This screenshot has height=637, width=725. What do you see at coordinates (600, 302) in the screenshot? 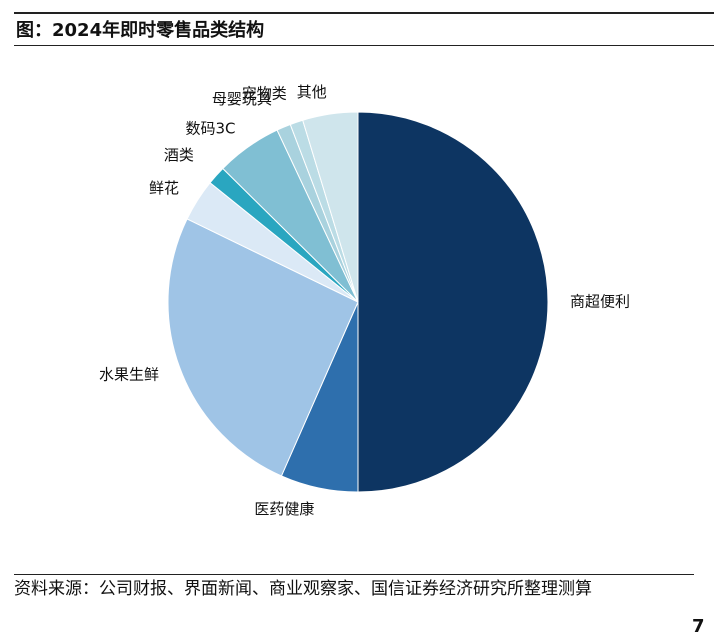
I see `slice-label: 商超便利` at bounding box center [600, 302].